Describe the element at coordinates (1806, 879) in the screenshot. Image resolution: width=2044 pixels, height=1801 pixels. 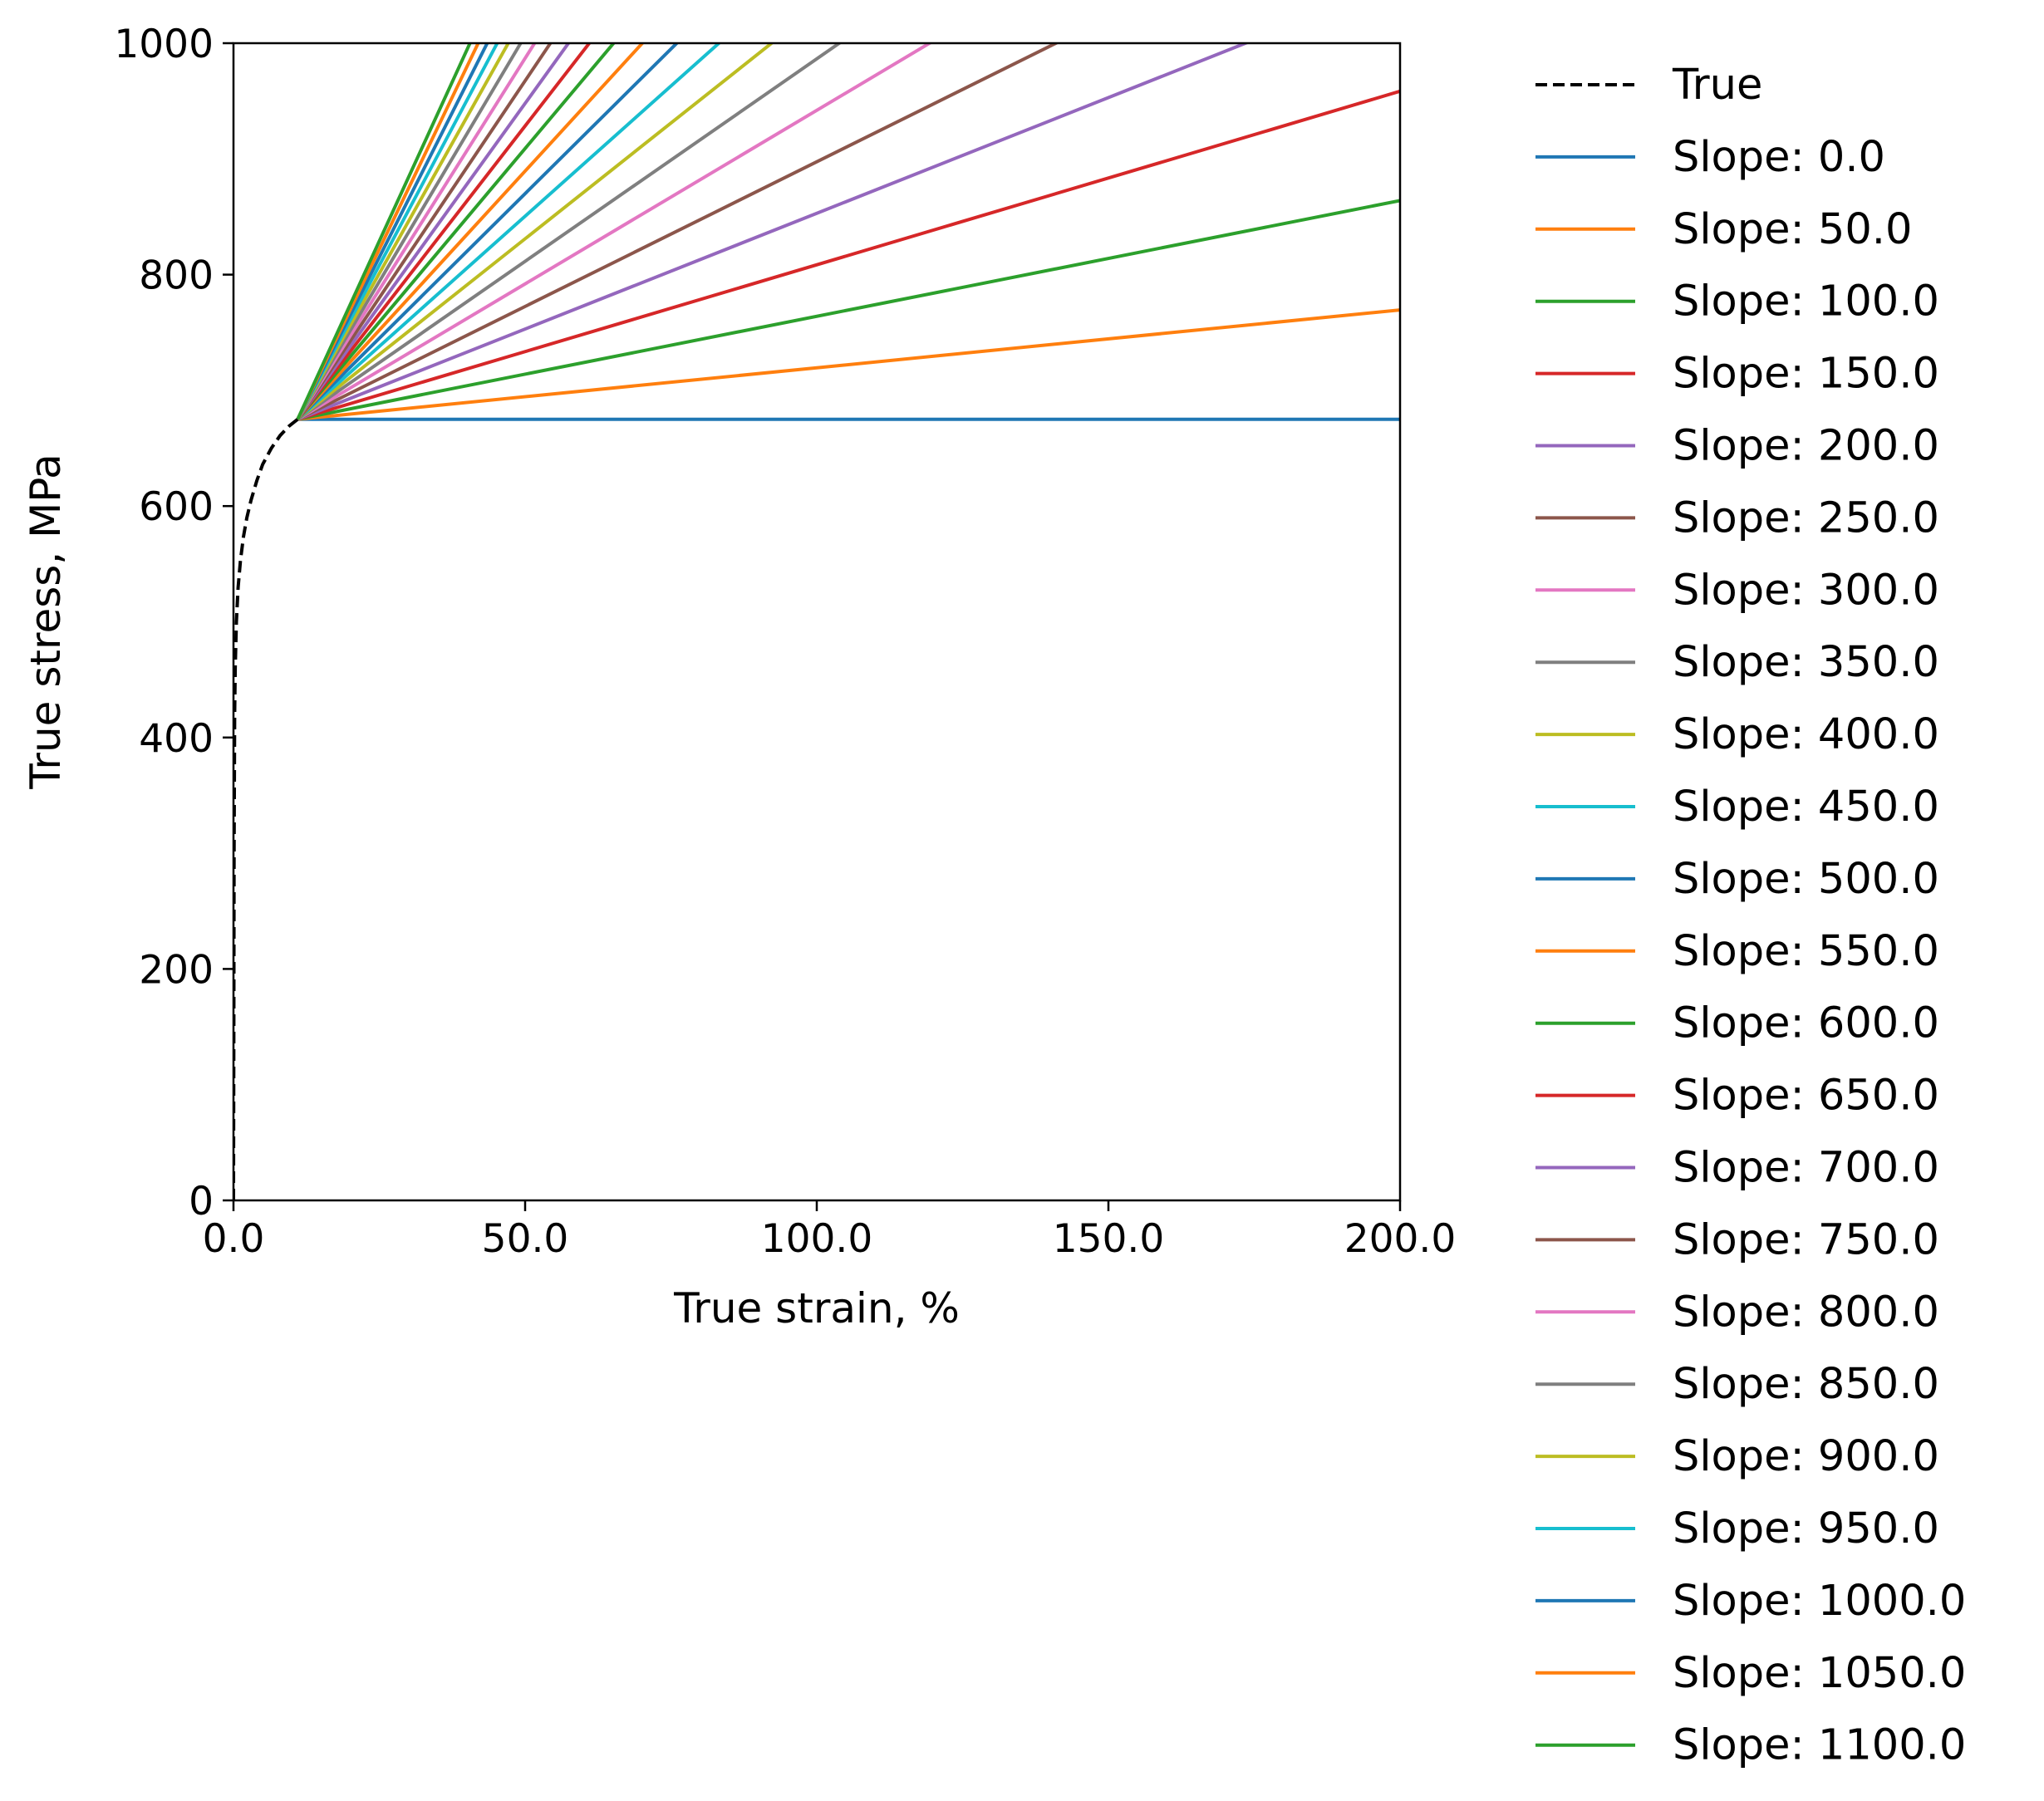
I see `legend-label-slope-500: Slope: 500.0` at that location.